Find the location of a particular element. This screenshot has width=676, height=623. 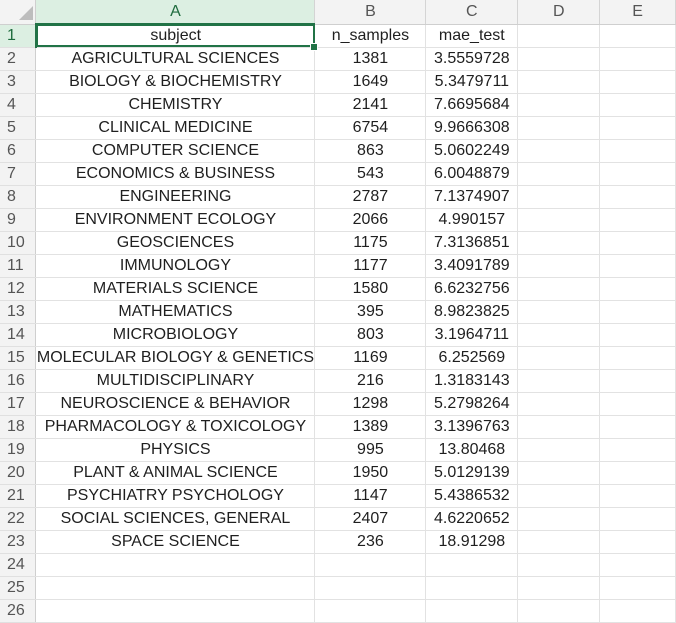

cell-c: 6.6232756 is located at coordinates (472, 289).